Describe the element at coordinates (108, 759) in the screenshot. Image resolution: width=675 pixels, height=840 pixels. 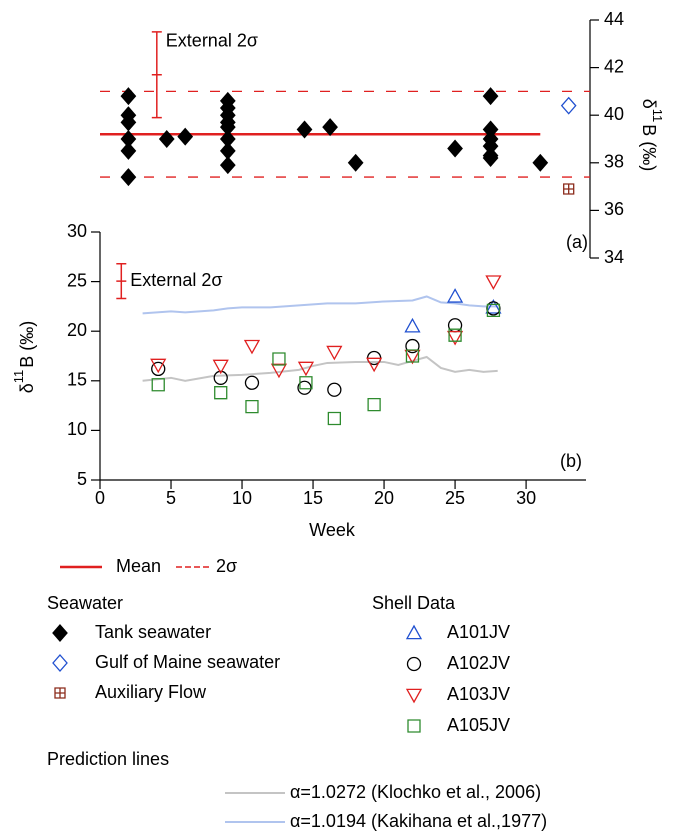
I see `legend-title: Prediction lines` at that location.